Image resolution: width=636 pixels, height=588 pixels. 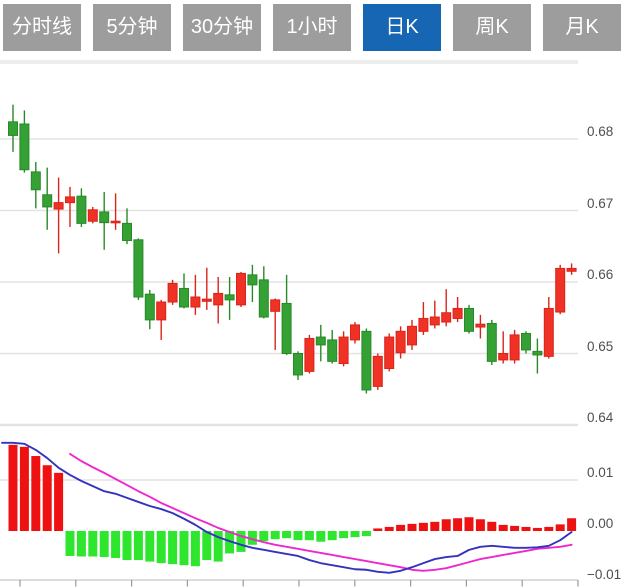 I want to click on timeframe-tabbar: 分时线 5分钟 30分钟 1小时 日K 周K 月K, so click(x=312, y=27).